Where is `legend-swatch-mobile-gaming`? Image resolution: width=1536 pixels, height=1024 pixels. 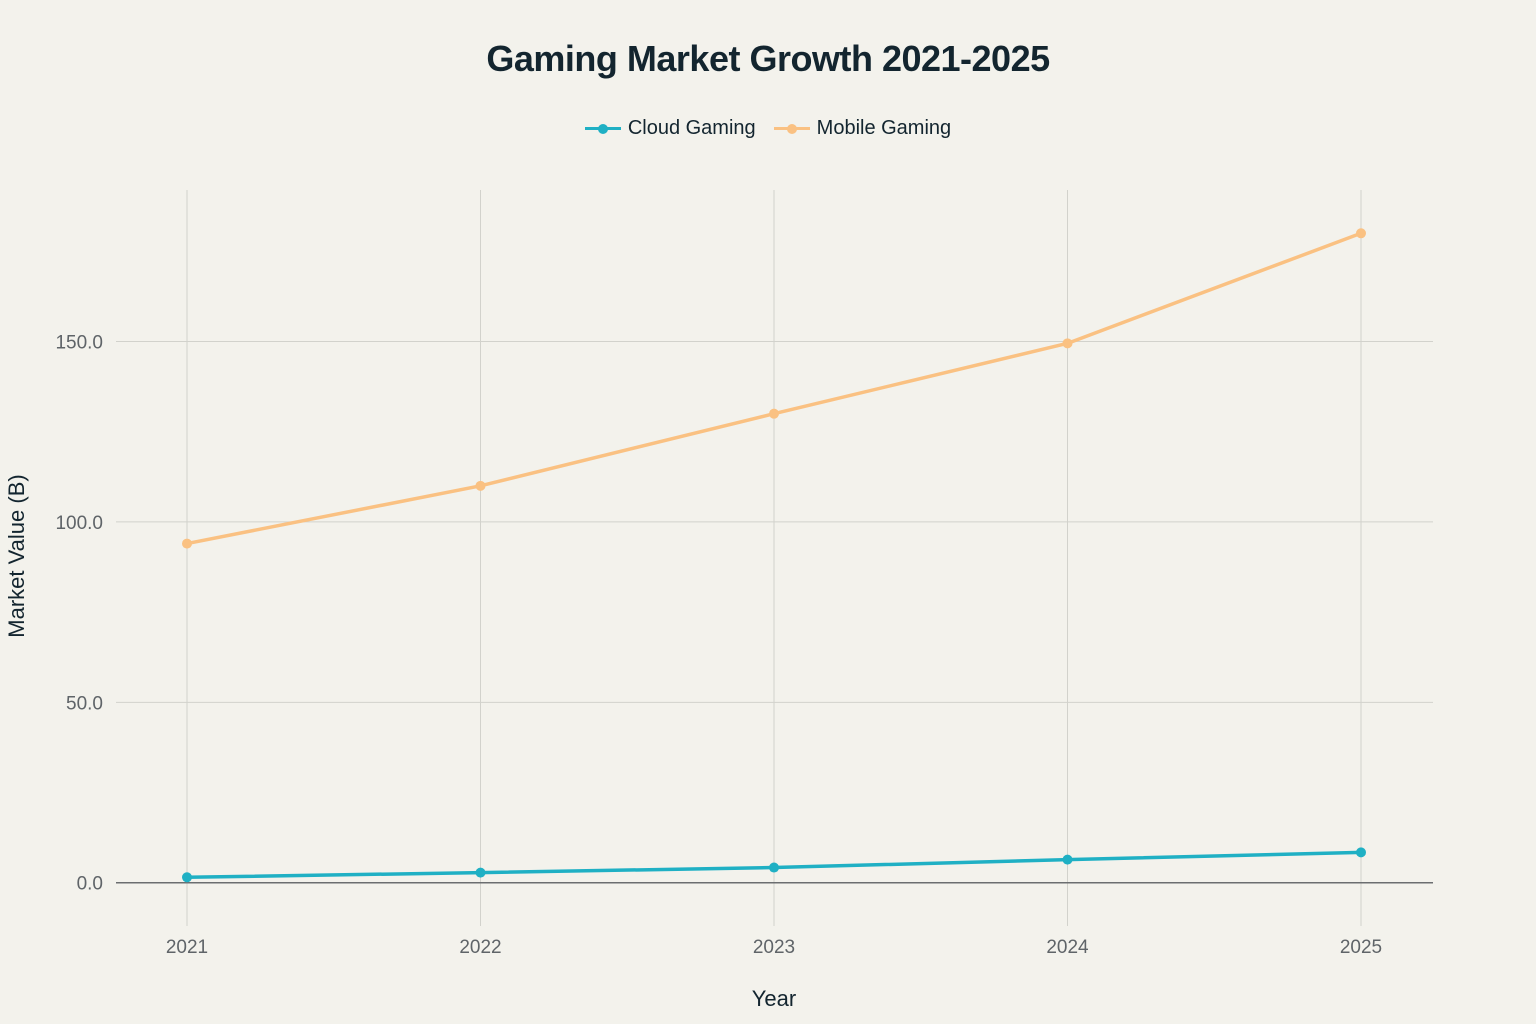
legend-swatch-mobile-gaming is located at coordinates (791, 128).